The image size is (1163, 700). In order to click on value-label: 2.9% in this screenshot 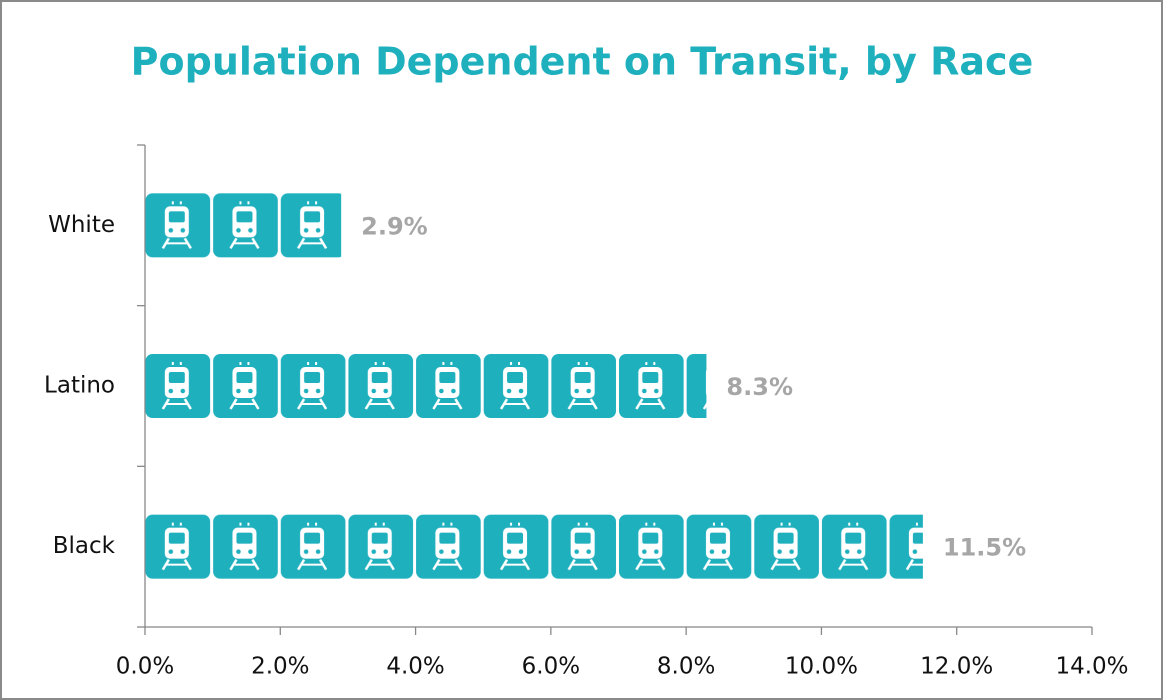, I will do `click(394, 226)`.